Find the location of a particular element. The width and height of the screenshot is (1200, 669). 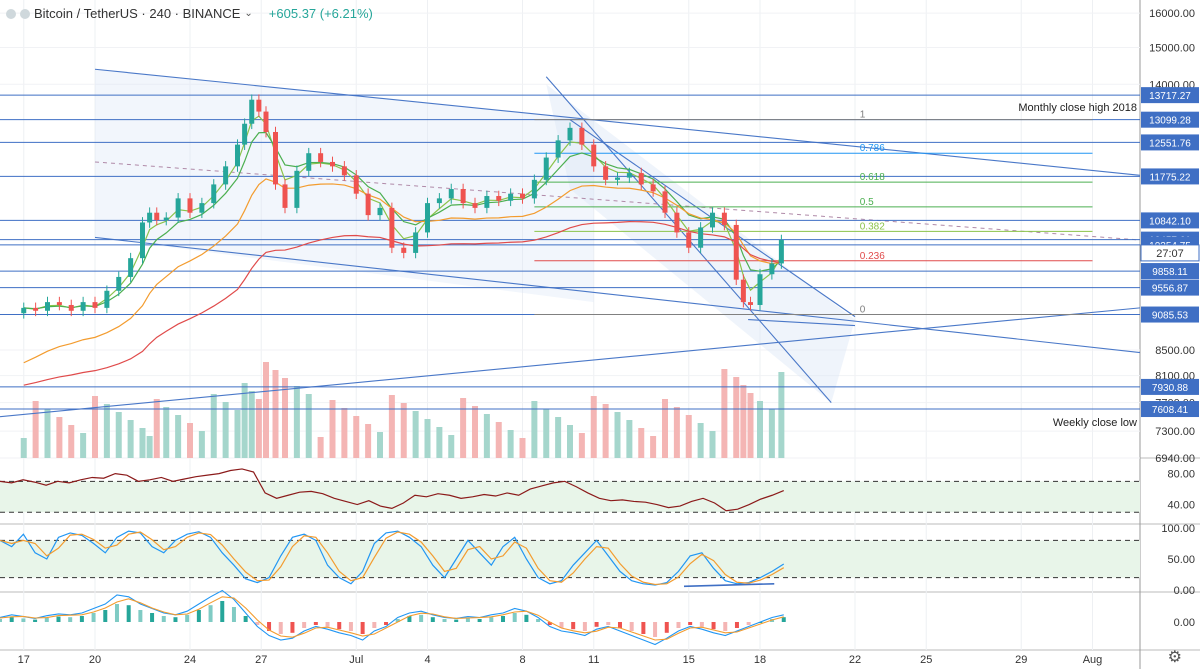

x-tick-label: 24 is located at coordinates (190, 660).